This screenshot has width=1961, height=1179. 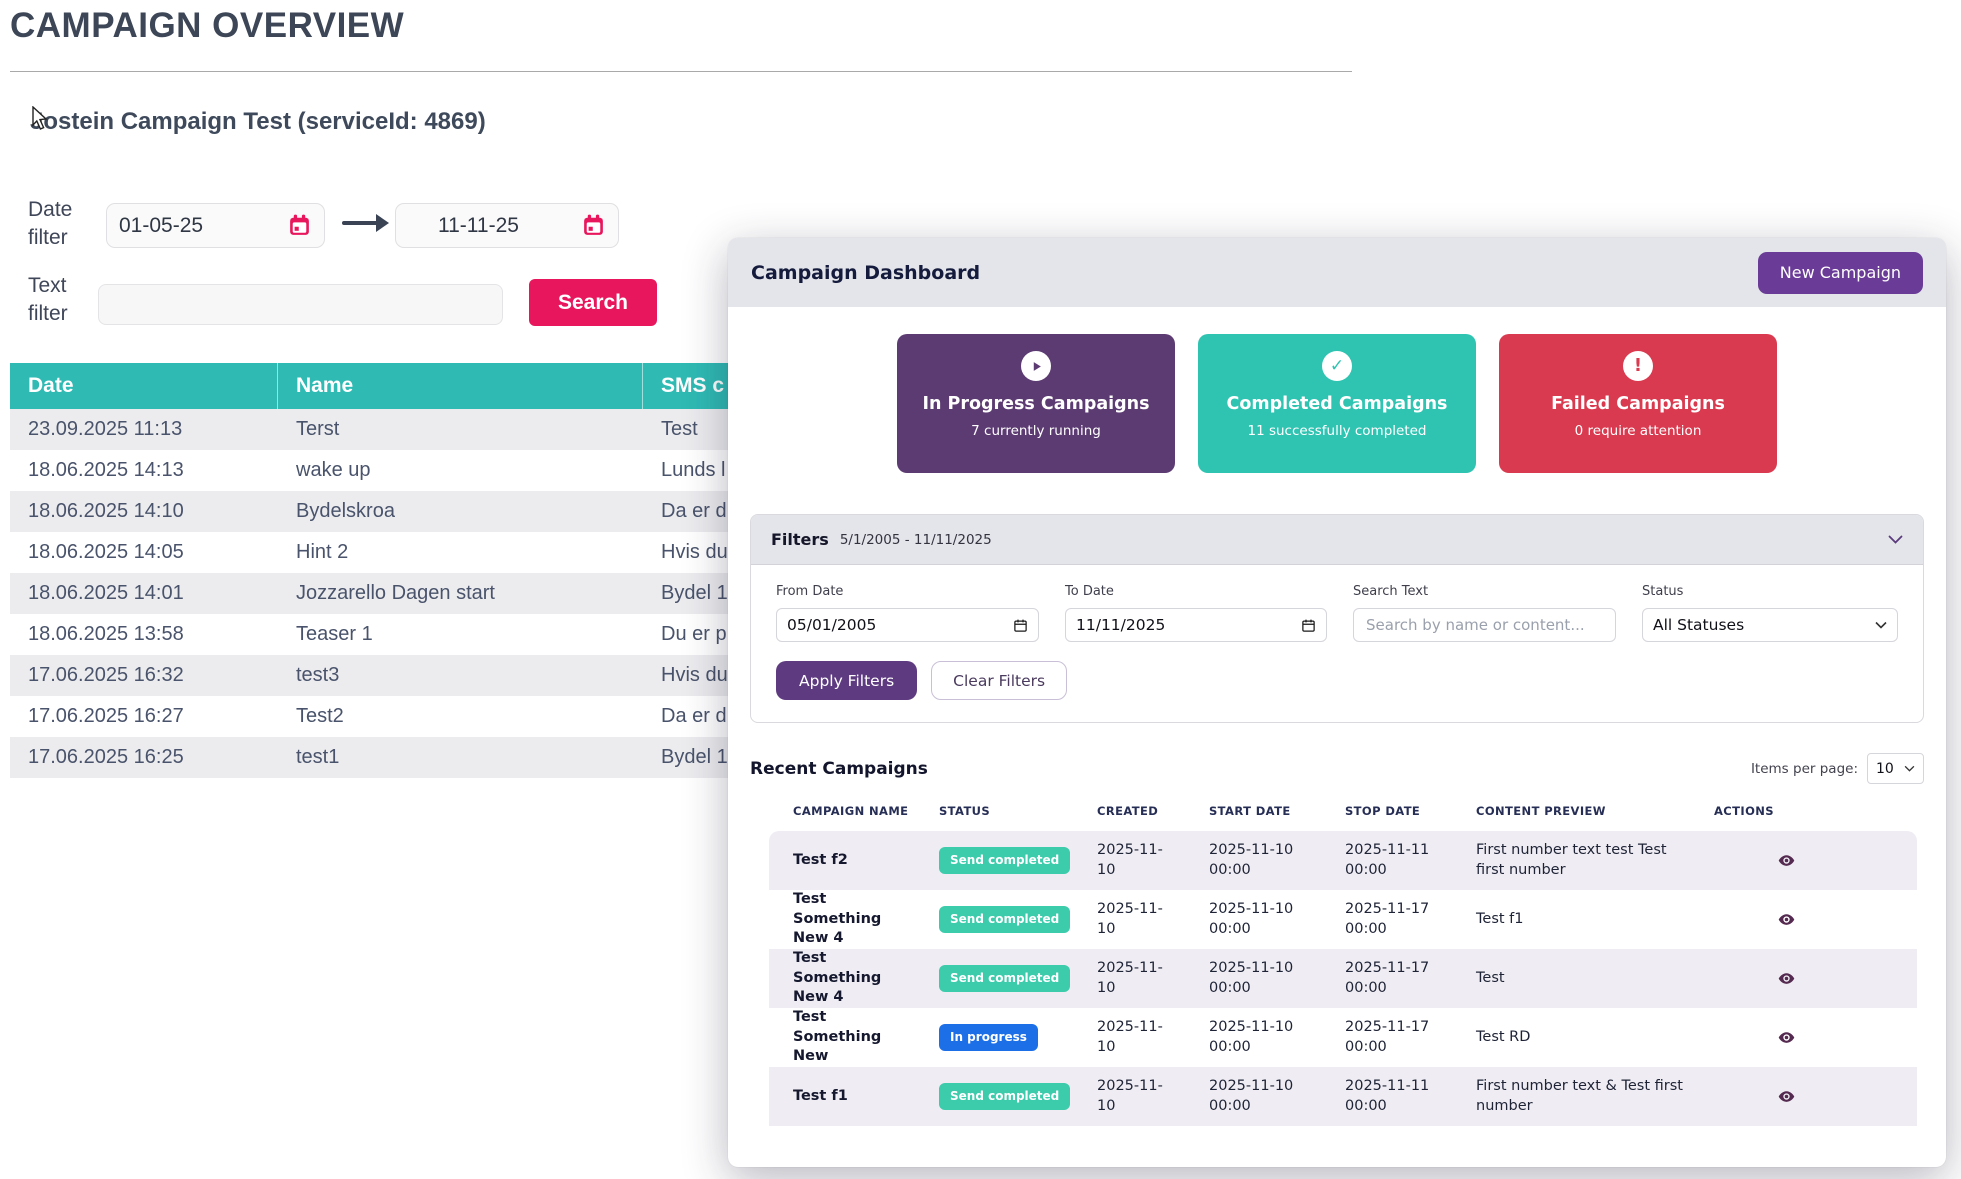 What do you see at coordinates (693, 385) in the screenshot?
I see `column-header-sms: SMS c` at bounding box center [693, 385].